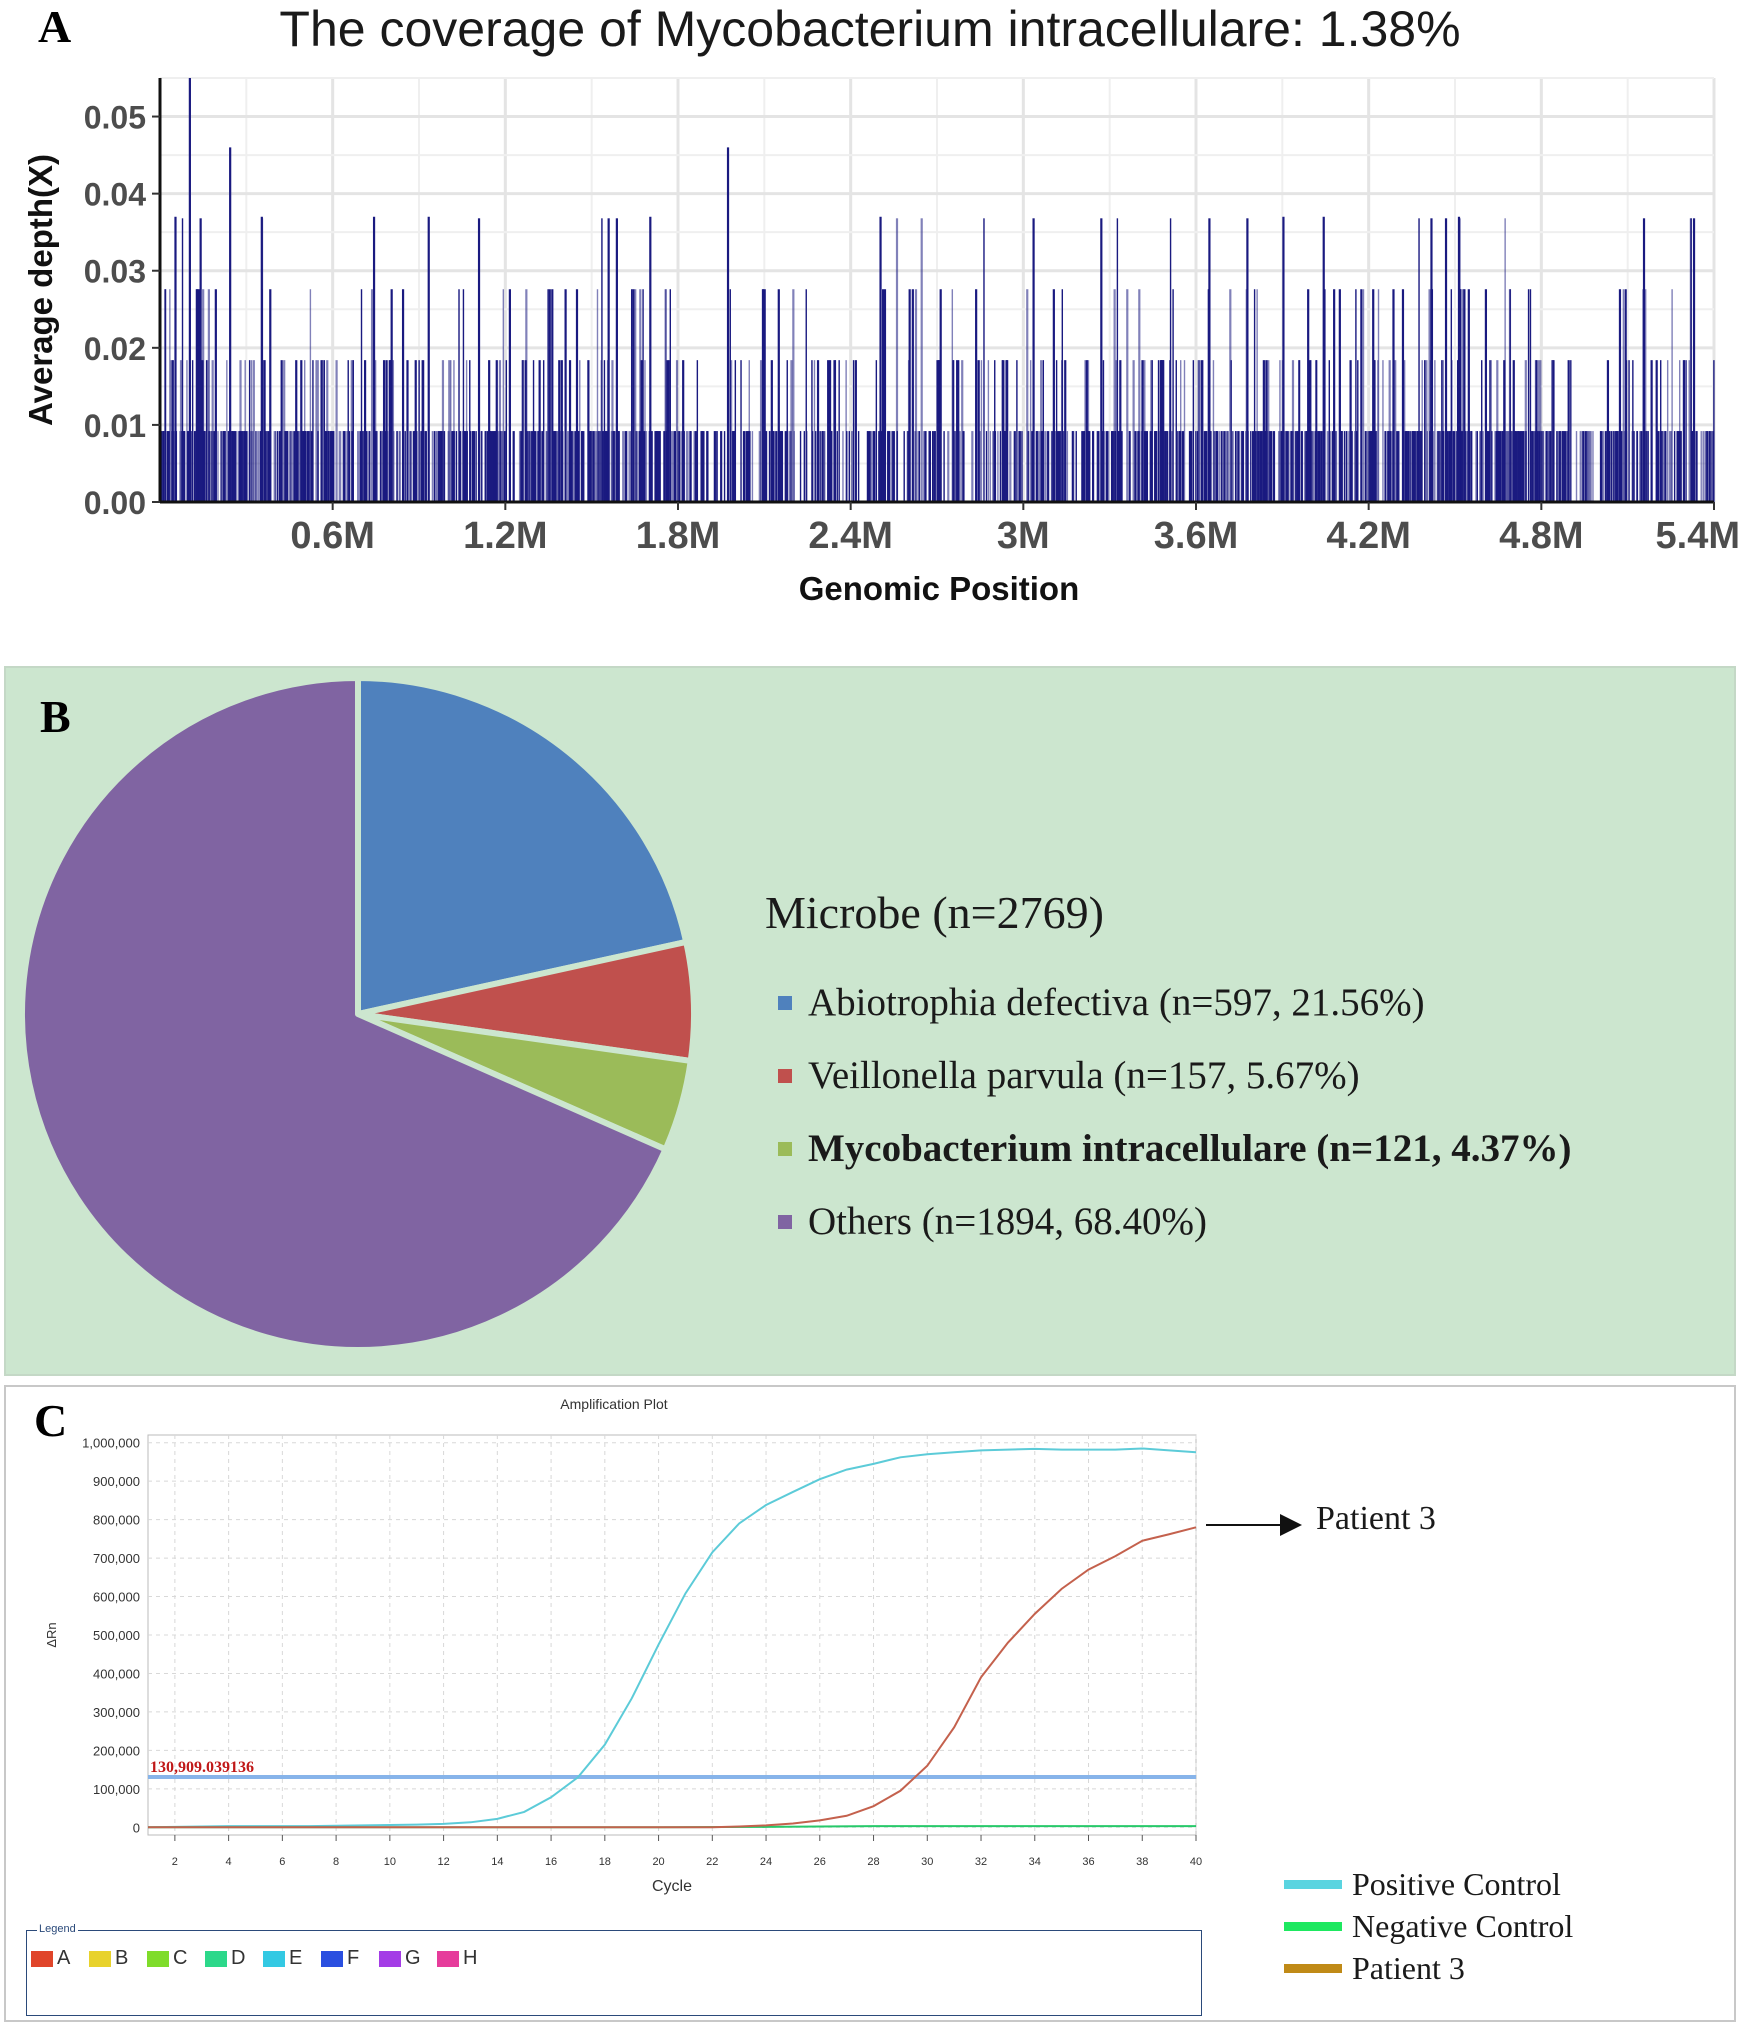  Describe the element at coordinates (116, 1520) in the screenshot. I see `c-y-tick-label-8: 800,000` at that location.